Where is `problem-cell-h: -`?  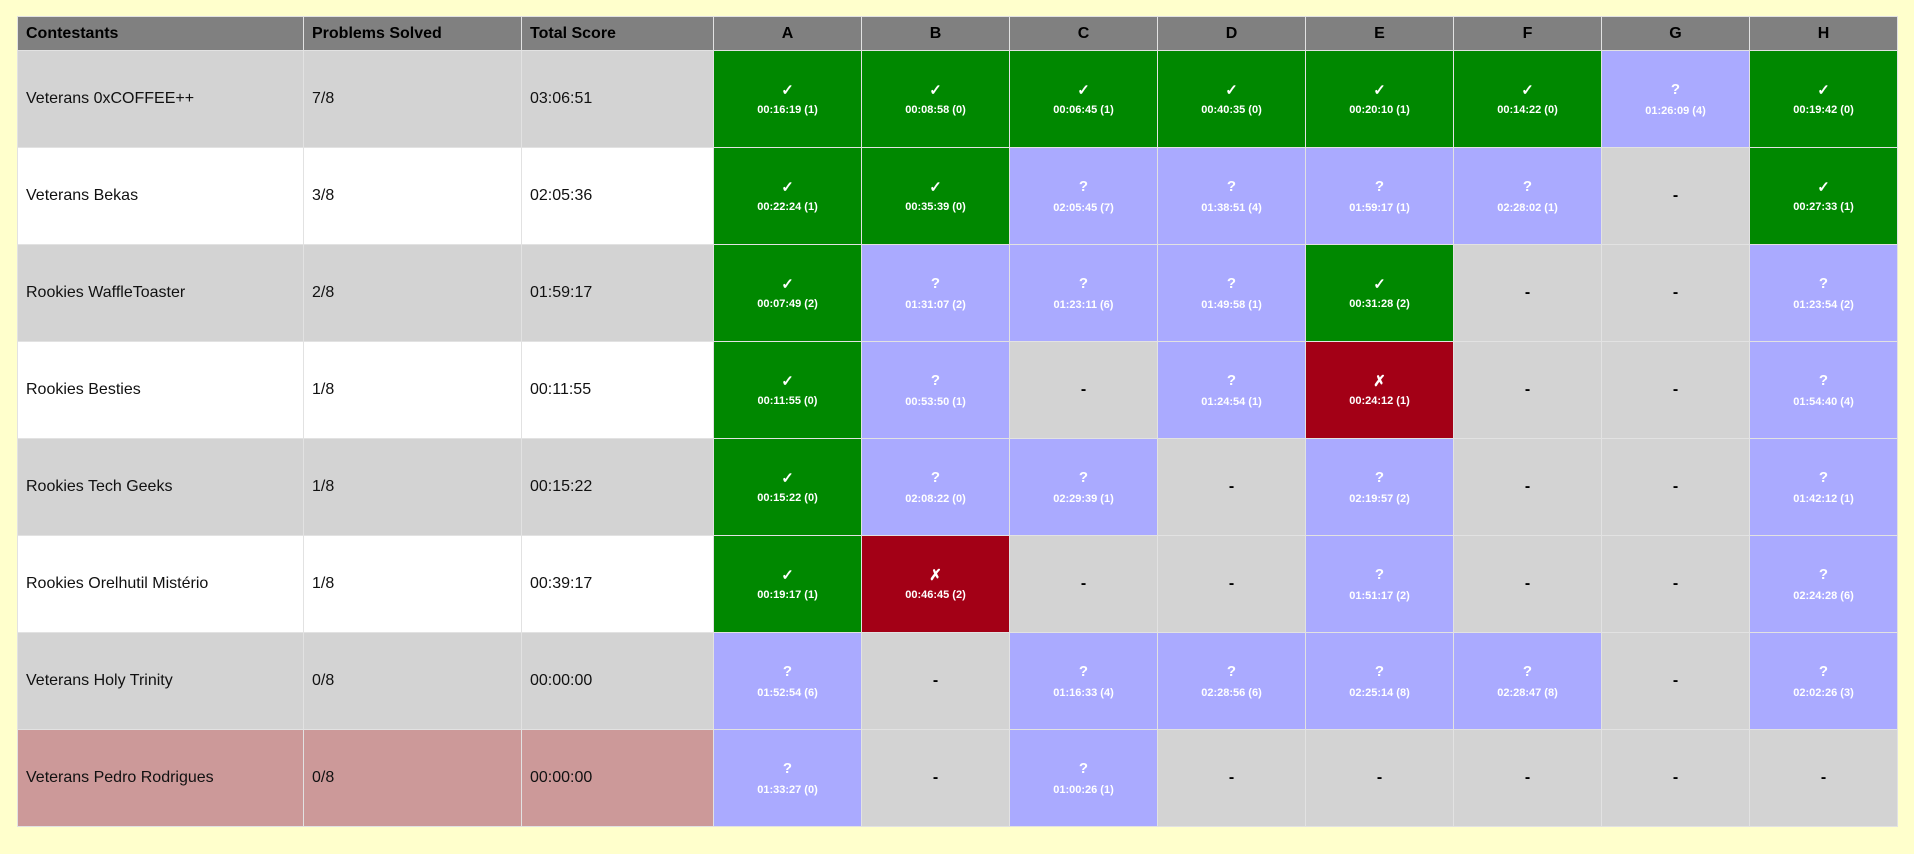 problem-cell-h: - is located at coordinates (1823, 778).